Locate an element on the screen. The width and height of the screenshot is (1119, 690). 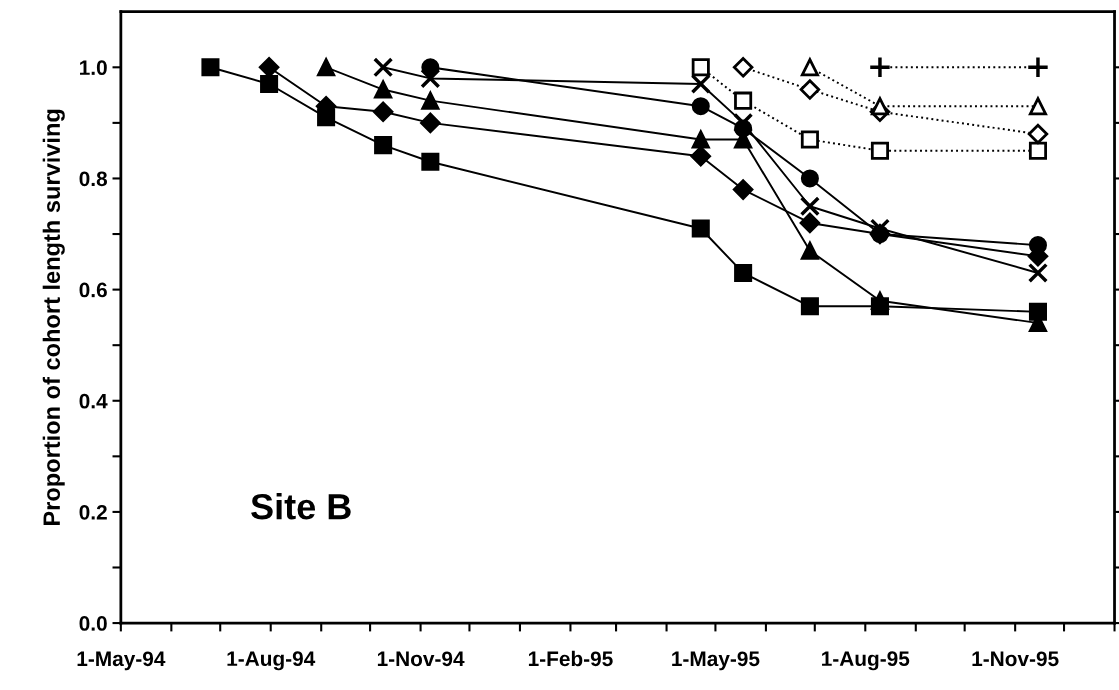
x-tick-label: 1-Aug-95 is located at coordinates (866, 661).